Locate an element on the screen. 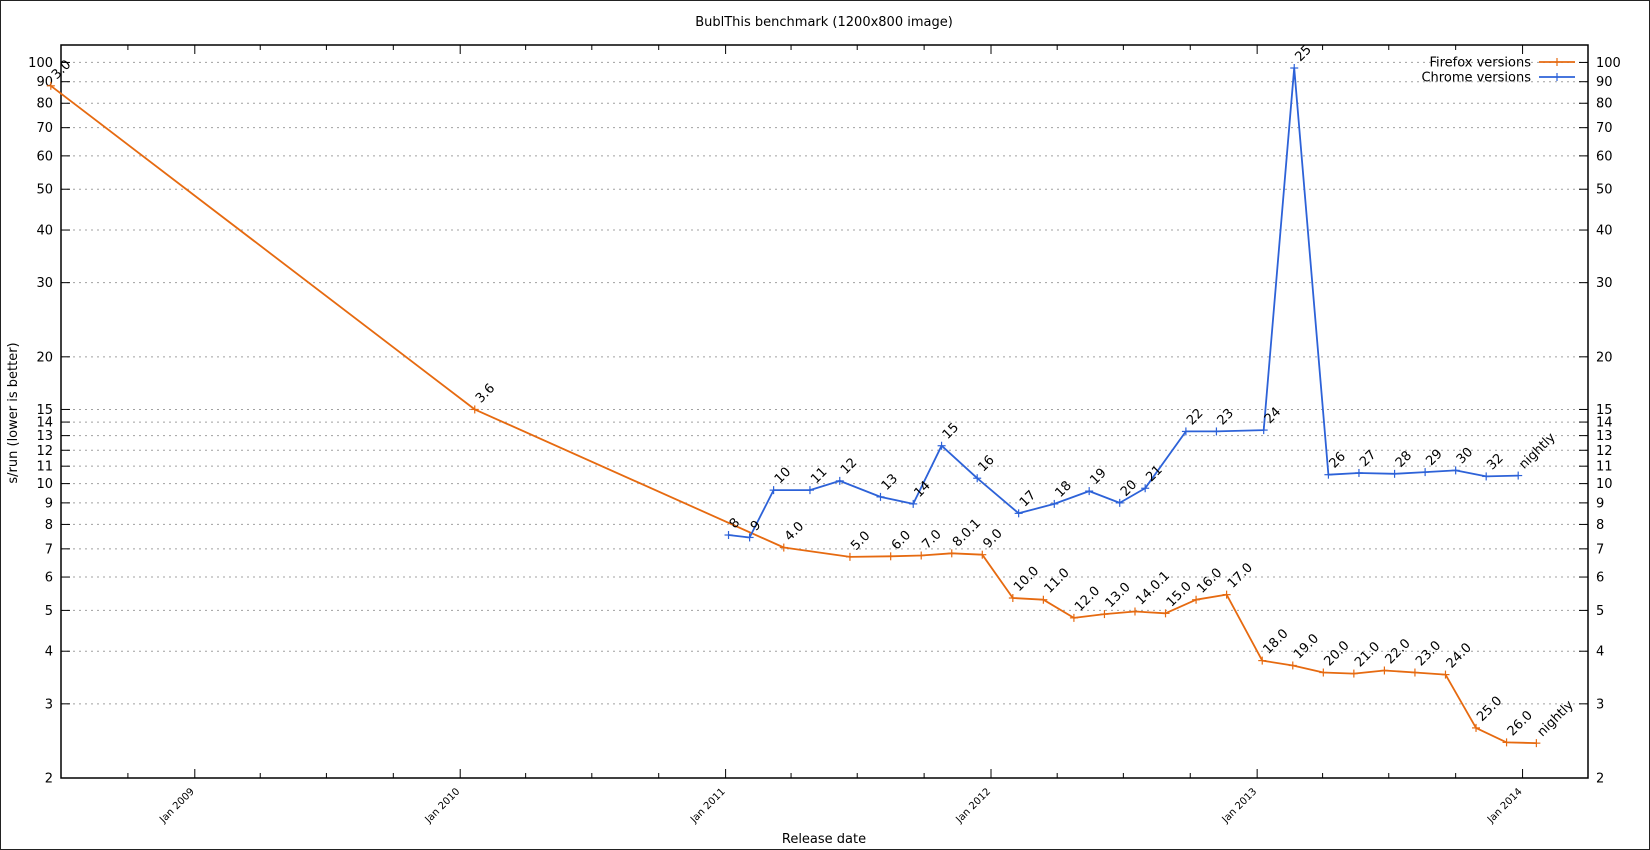 This screenshot has width=1650, height=850. point-label: 5.0 is located at coordinates (860, 540).